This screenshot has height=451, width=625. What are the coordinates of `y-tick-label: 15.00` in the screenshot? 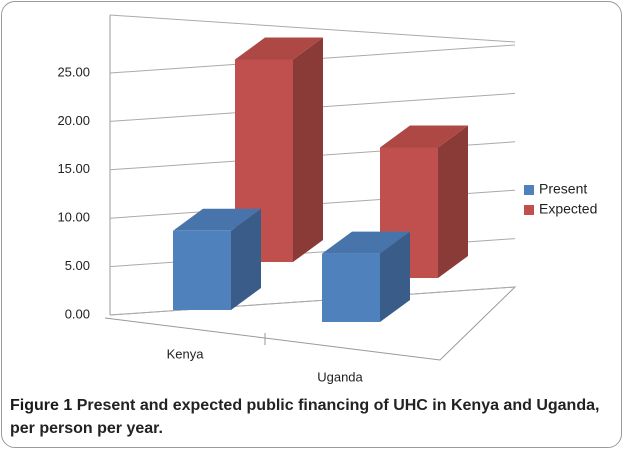 It's located at (73, 168).